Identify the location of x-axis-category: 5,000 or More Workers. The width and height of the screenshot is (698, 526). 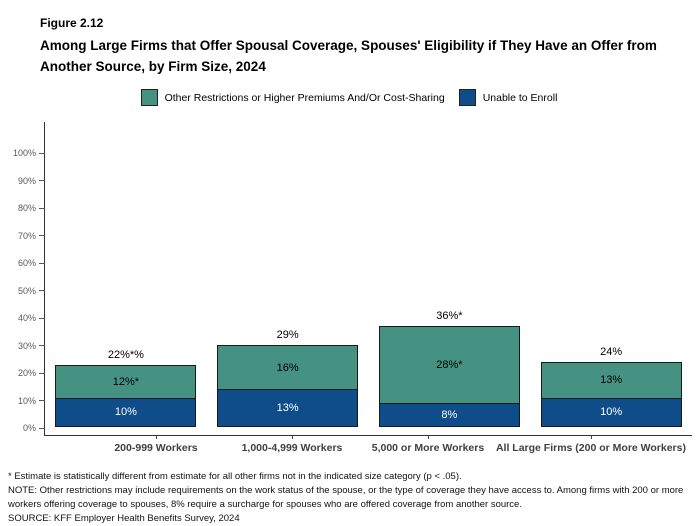
(428, 445).